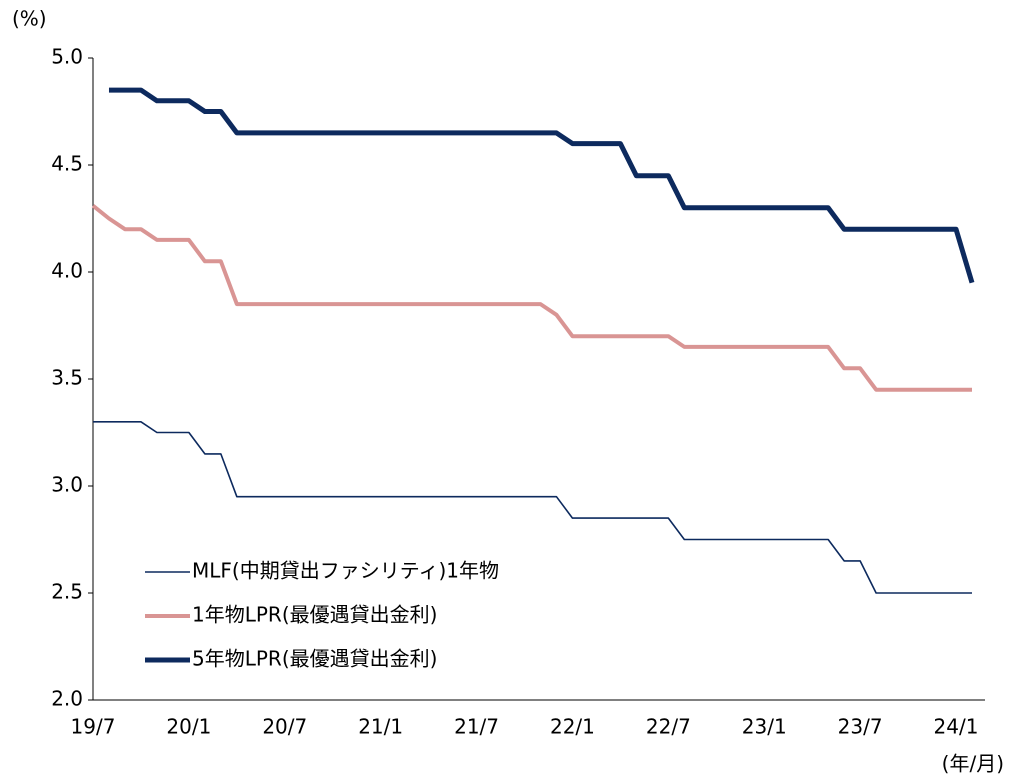  Describe the element at coordinates (67, 485) in the screenshot. I see `y-tick-label: 3.0` at that location.